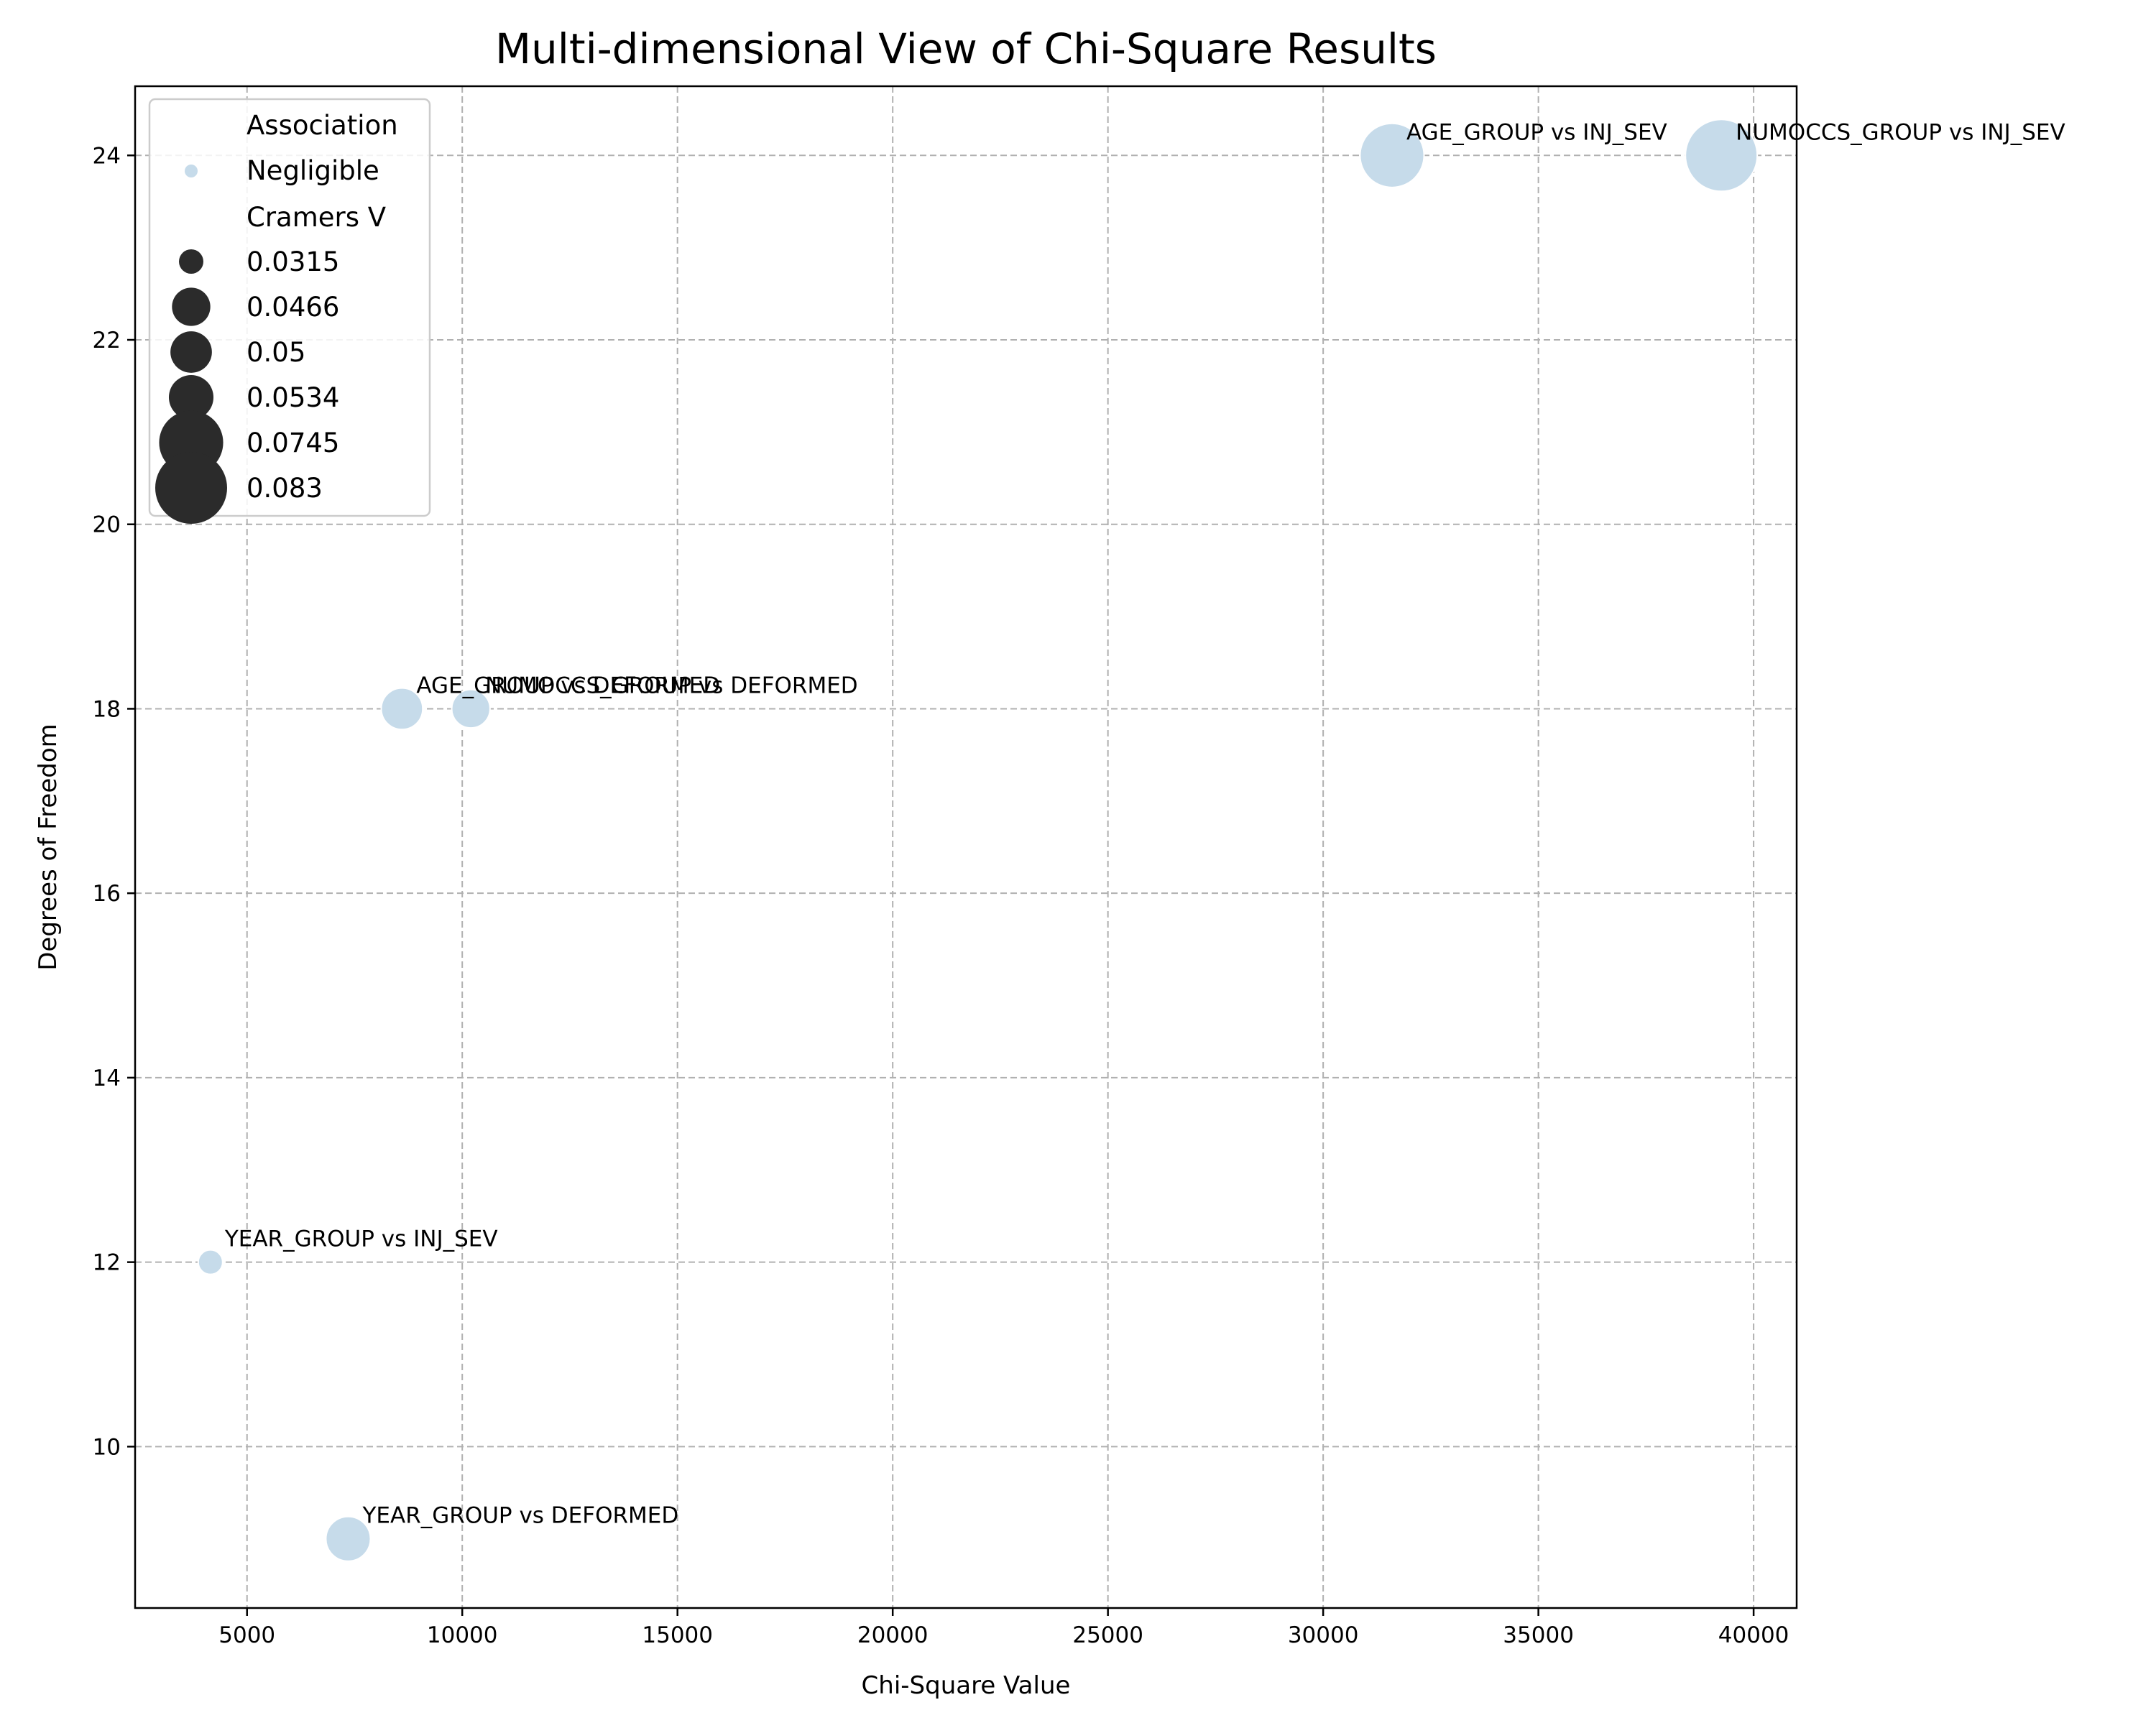 The image size is (2156, 1728). Describe the element at coordinates (276, 353) in the screenshot. I see `legend-size-label: 0.05` at that location.